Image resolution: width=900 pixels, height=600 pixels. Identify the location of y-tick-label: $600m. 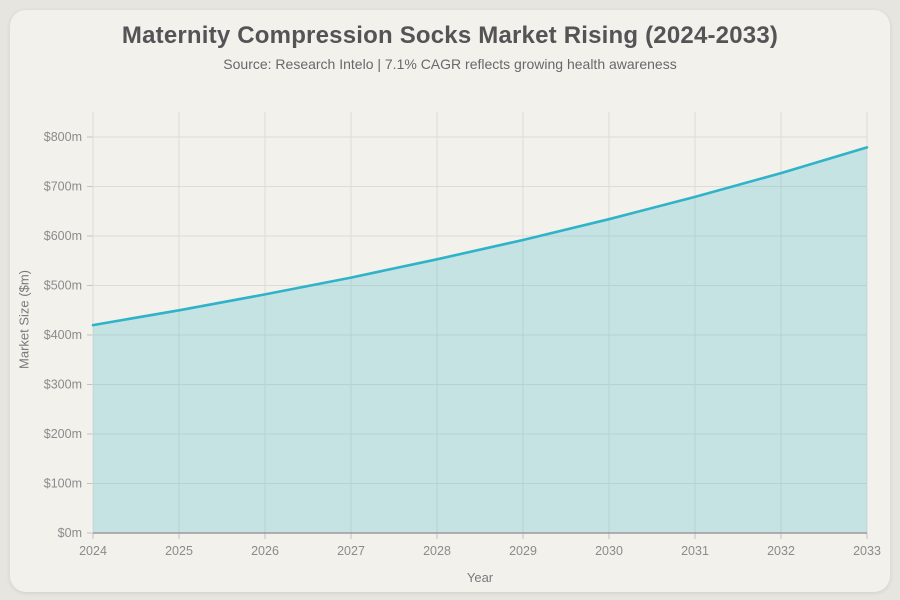
(63, 236).